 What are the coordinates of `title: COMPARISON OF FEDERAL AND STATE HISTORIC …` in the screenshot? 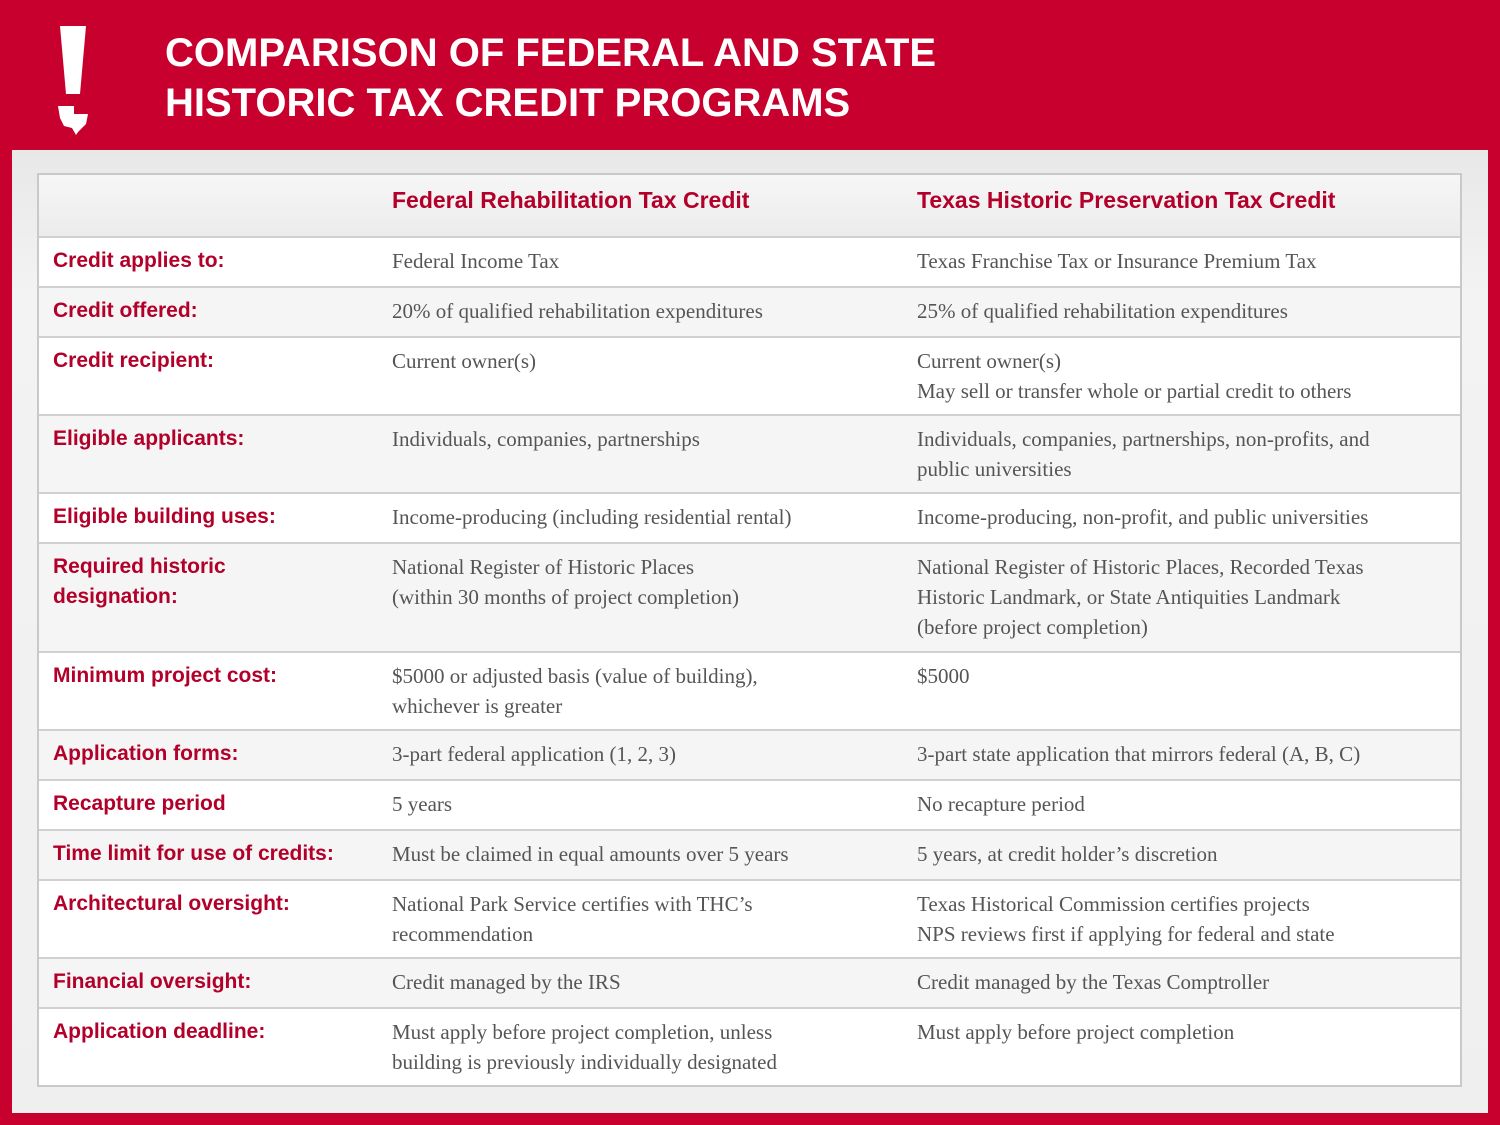 It's located at (550, 78).